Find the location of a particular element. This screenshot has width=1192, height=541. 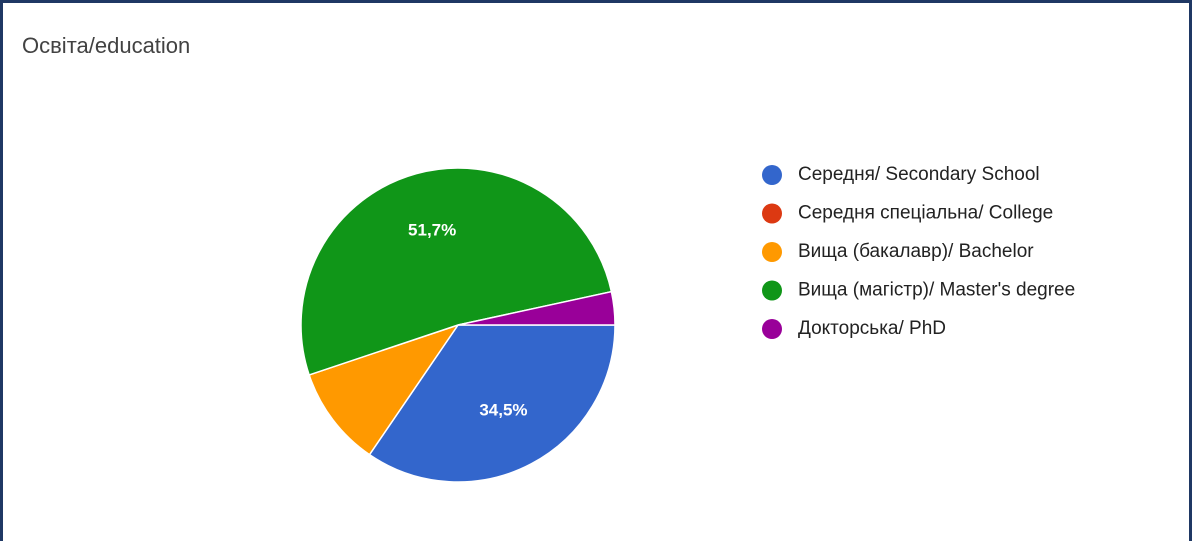

legend-label: Середня спеціальна/ College is located at coordinates (925, 213).